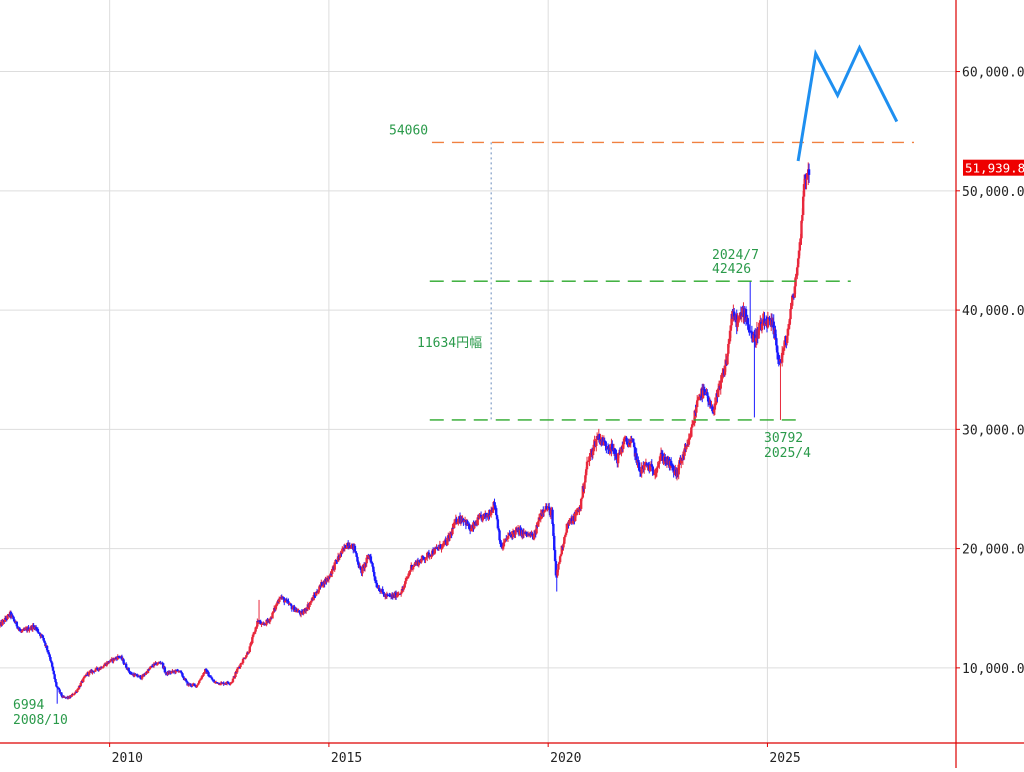 This screenshot has height=772, width=1024. What do you see at coordinates (993, 550) in the screenshot?
I see `y-tick-label: 20,000.00` at bounding box center [993, 550].